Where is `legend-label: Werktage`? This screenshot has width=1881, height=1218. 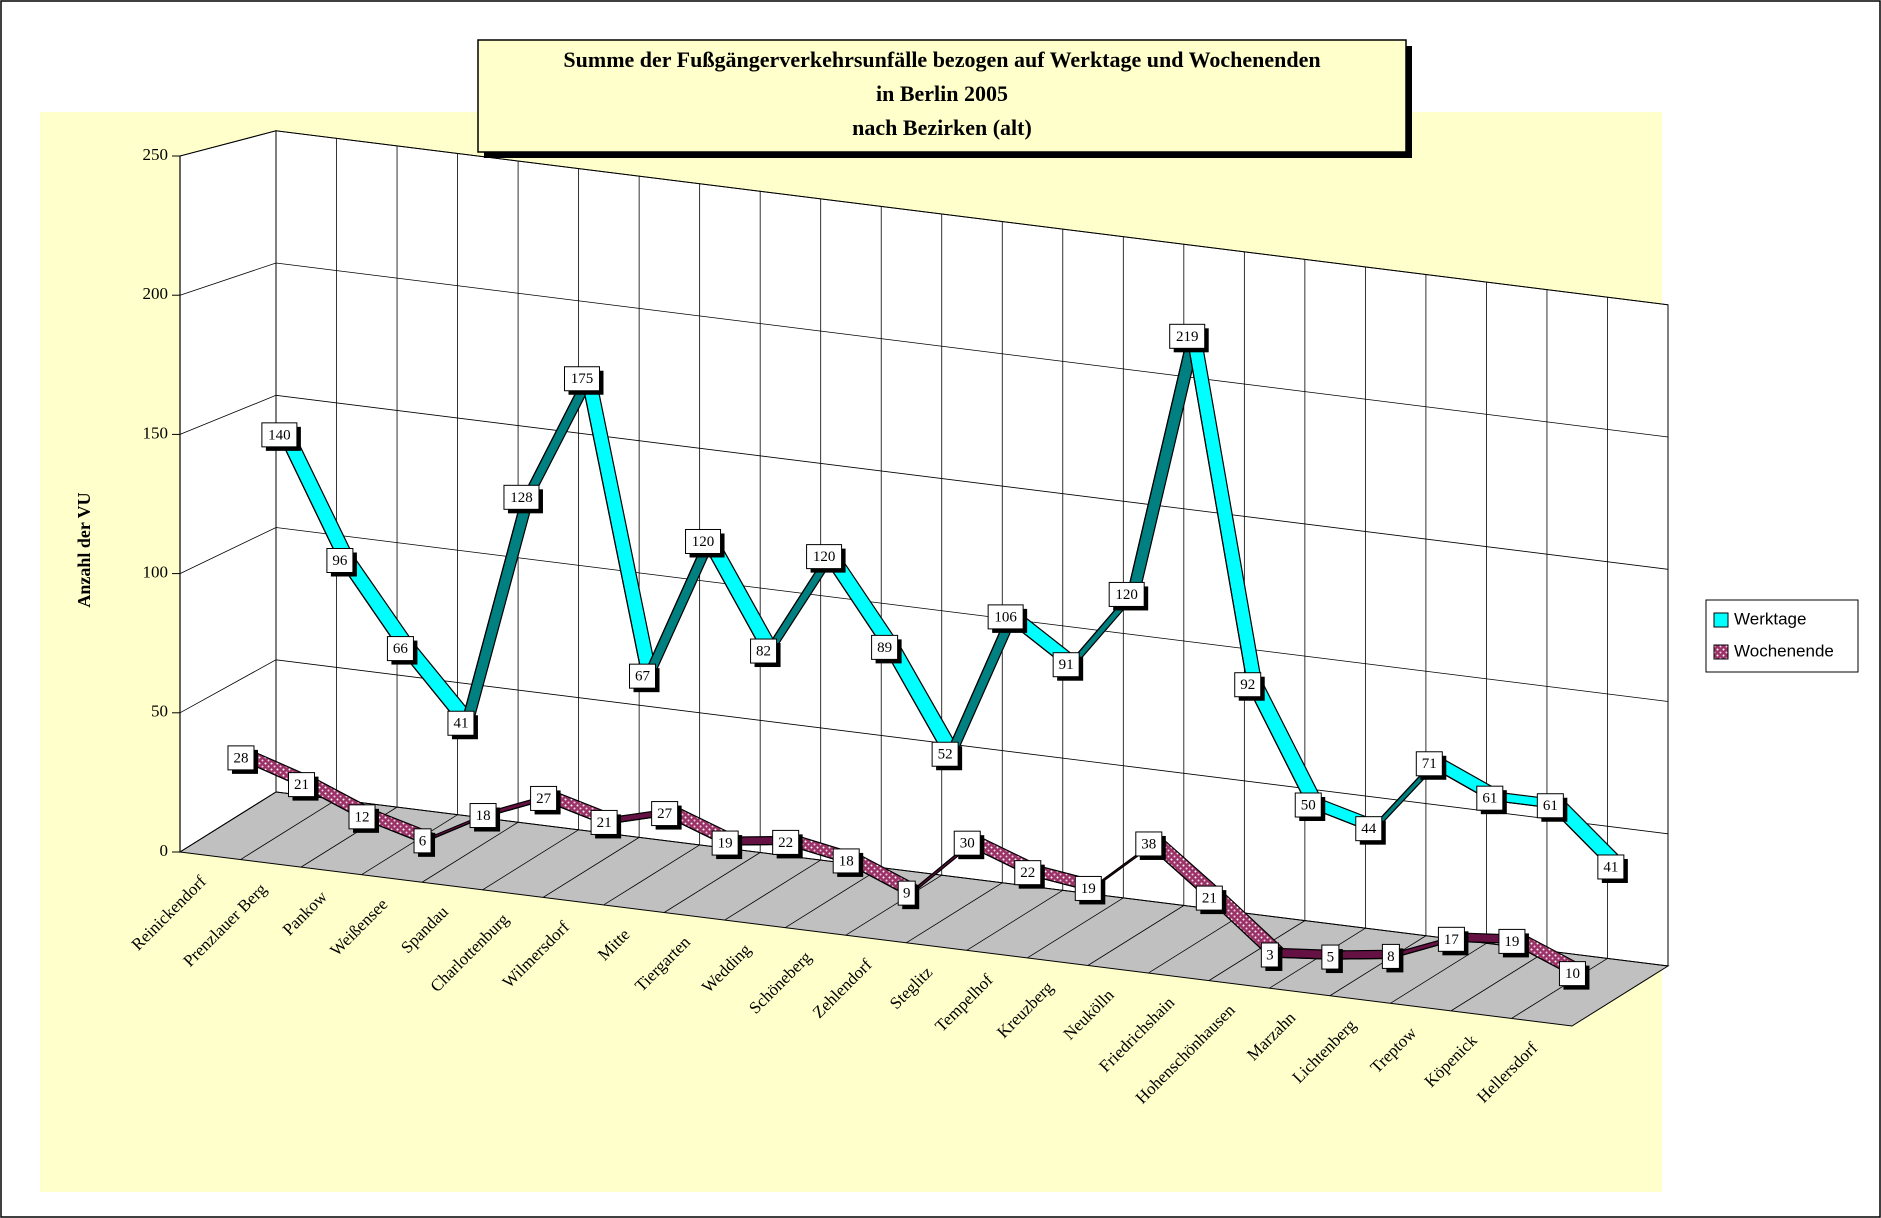 legend-label: Werktage is located at coordinates (1770, 618).